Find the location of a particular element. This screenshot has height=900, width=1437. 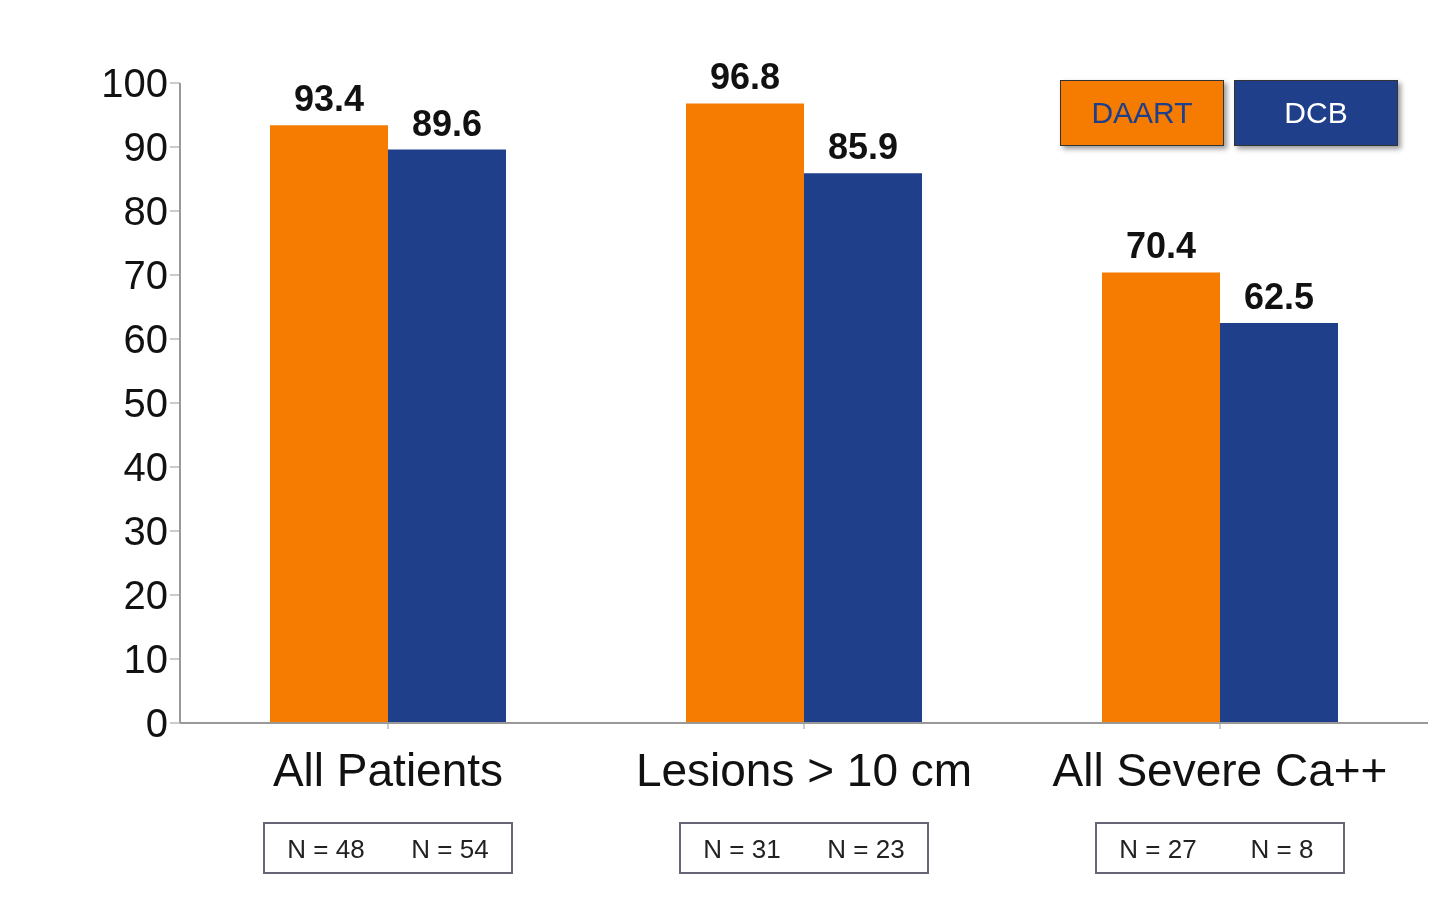

text: N = 23 is located at coordinates (866, 849).